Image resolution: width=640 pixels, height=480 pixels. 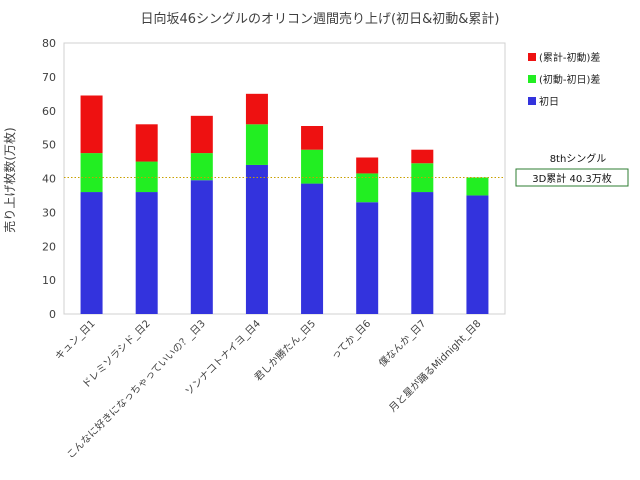 I want to click on legend-label: (初動-初日)差, so click(x=569, y=79).